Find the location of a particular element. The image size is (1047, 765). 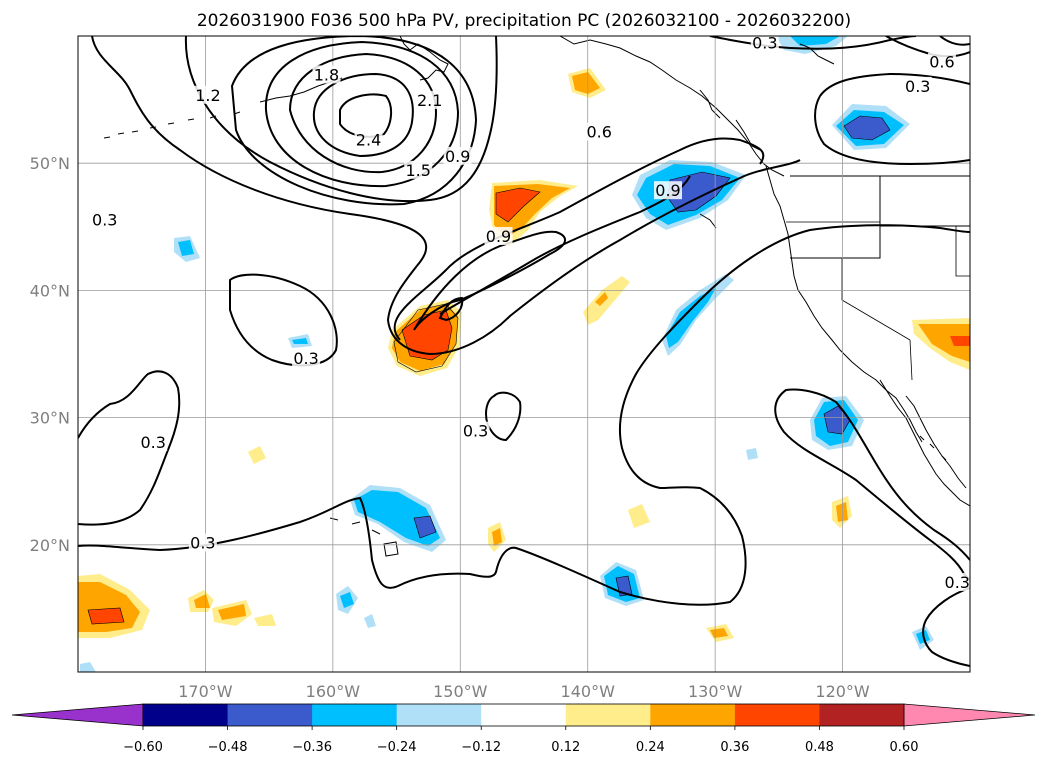

colorbar-extend-low is located at coordinates (77, 715).